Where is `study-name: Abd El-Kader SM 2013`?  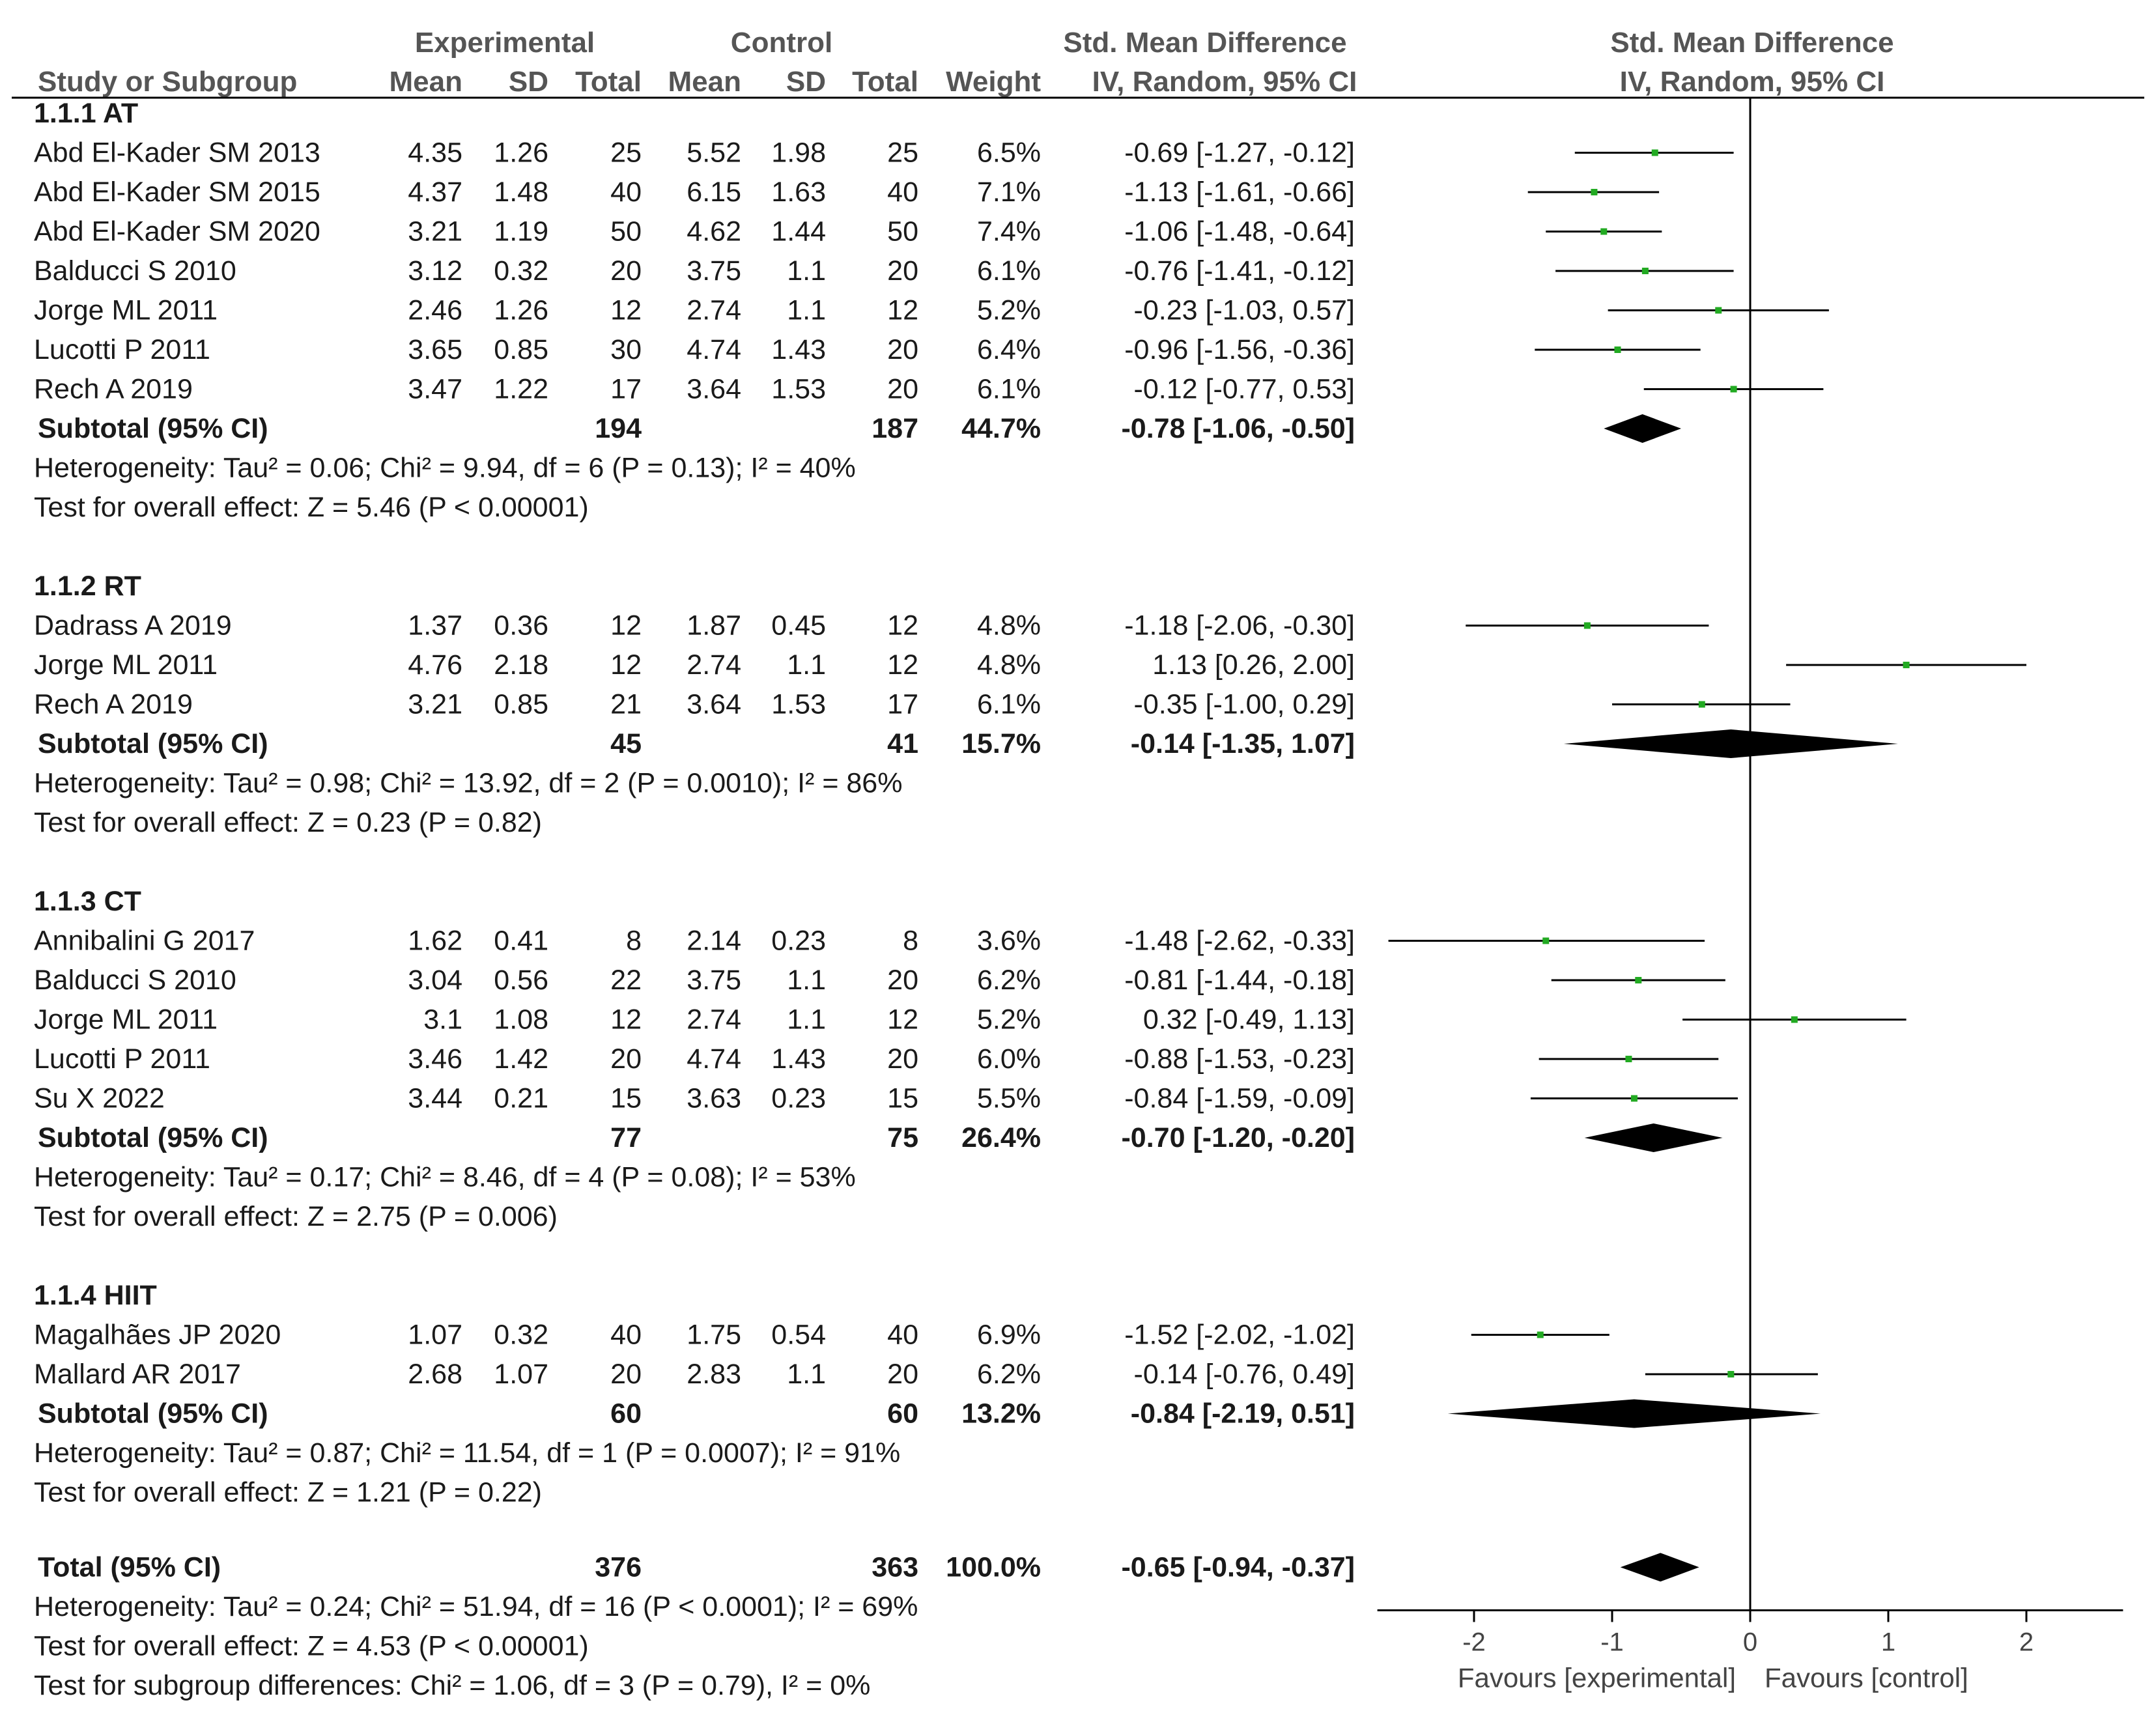
study-name: Abd El-Kader SM 2013 is located at coordinates (177, 153).